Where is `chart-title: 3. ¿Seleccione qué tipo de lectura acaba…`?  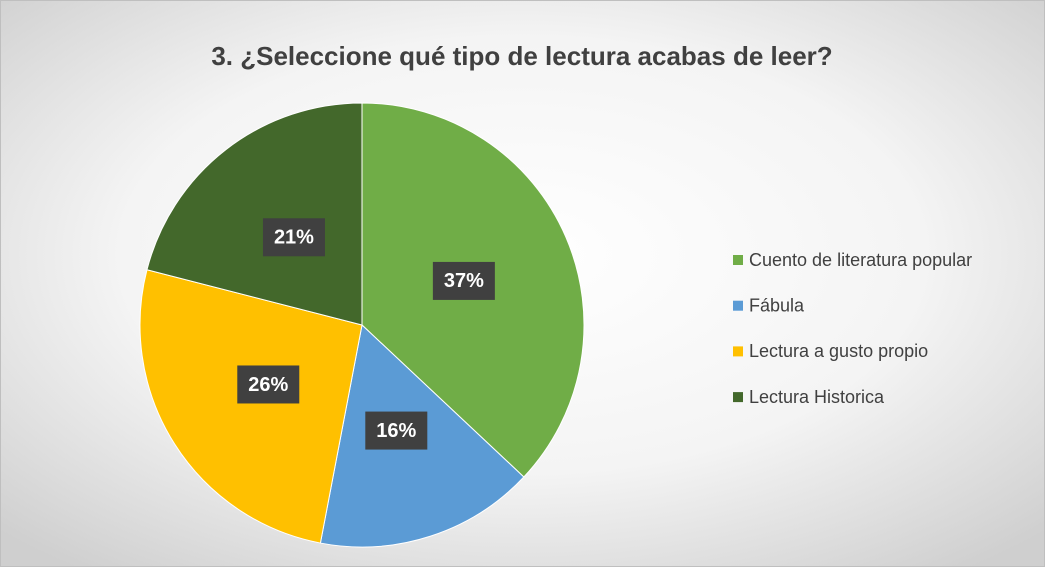 chart-title: 3. ¿Seleccione qué tipo de lectura acaba… is located at coordinates (521, 56).